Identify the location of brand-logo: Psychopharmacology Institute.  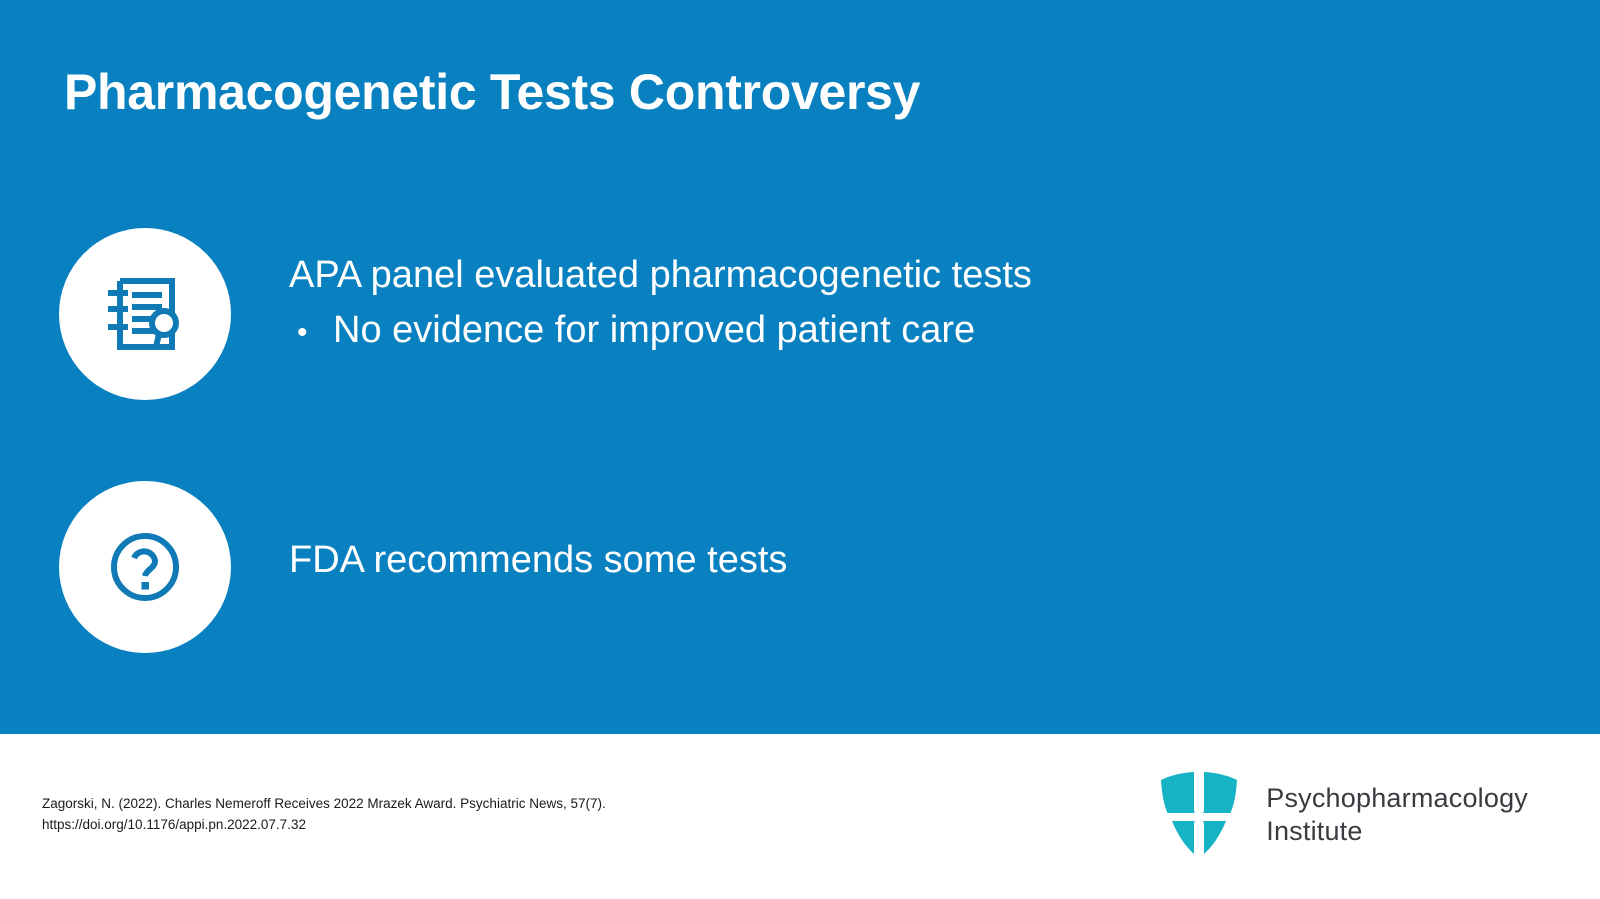
(1342, 814).